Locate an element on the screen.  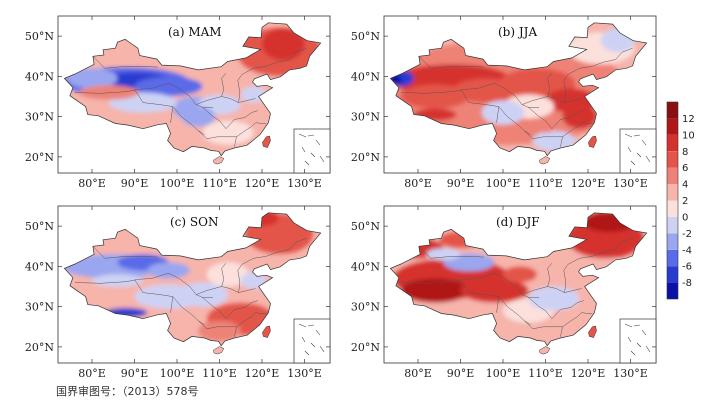
china-map is located at coordinates (192, 283).